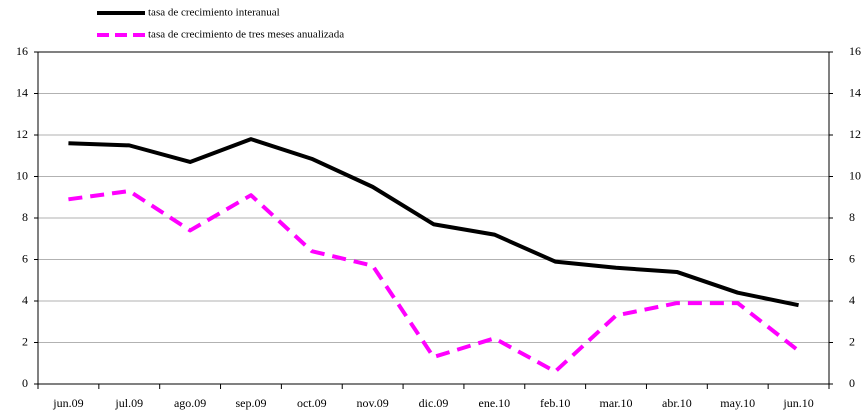 The width and height of the screenshot is (867, 414). Describe the element at coordinates (852, 300) in the screenshot. I see `y2-tick-label: 4` at that location.